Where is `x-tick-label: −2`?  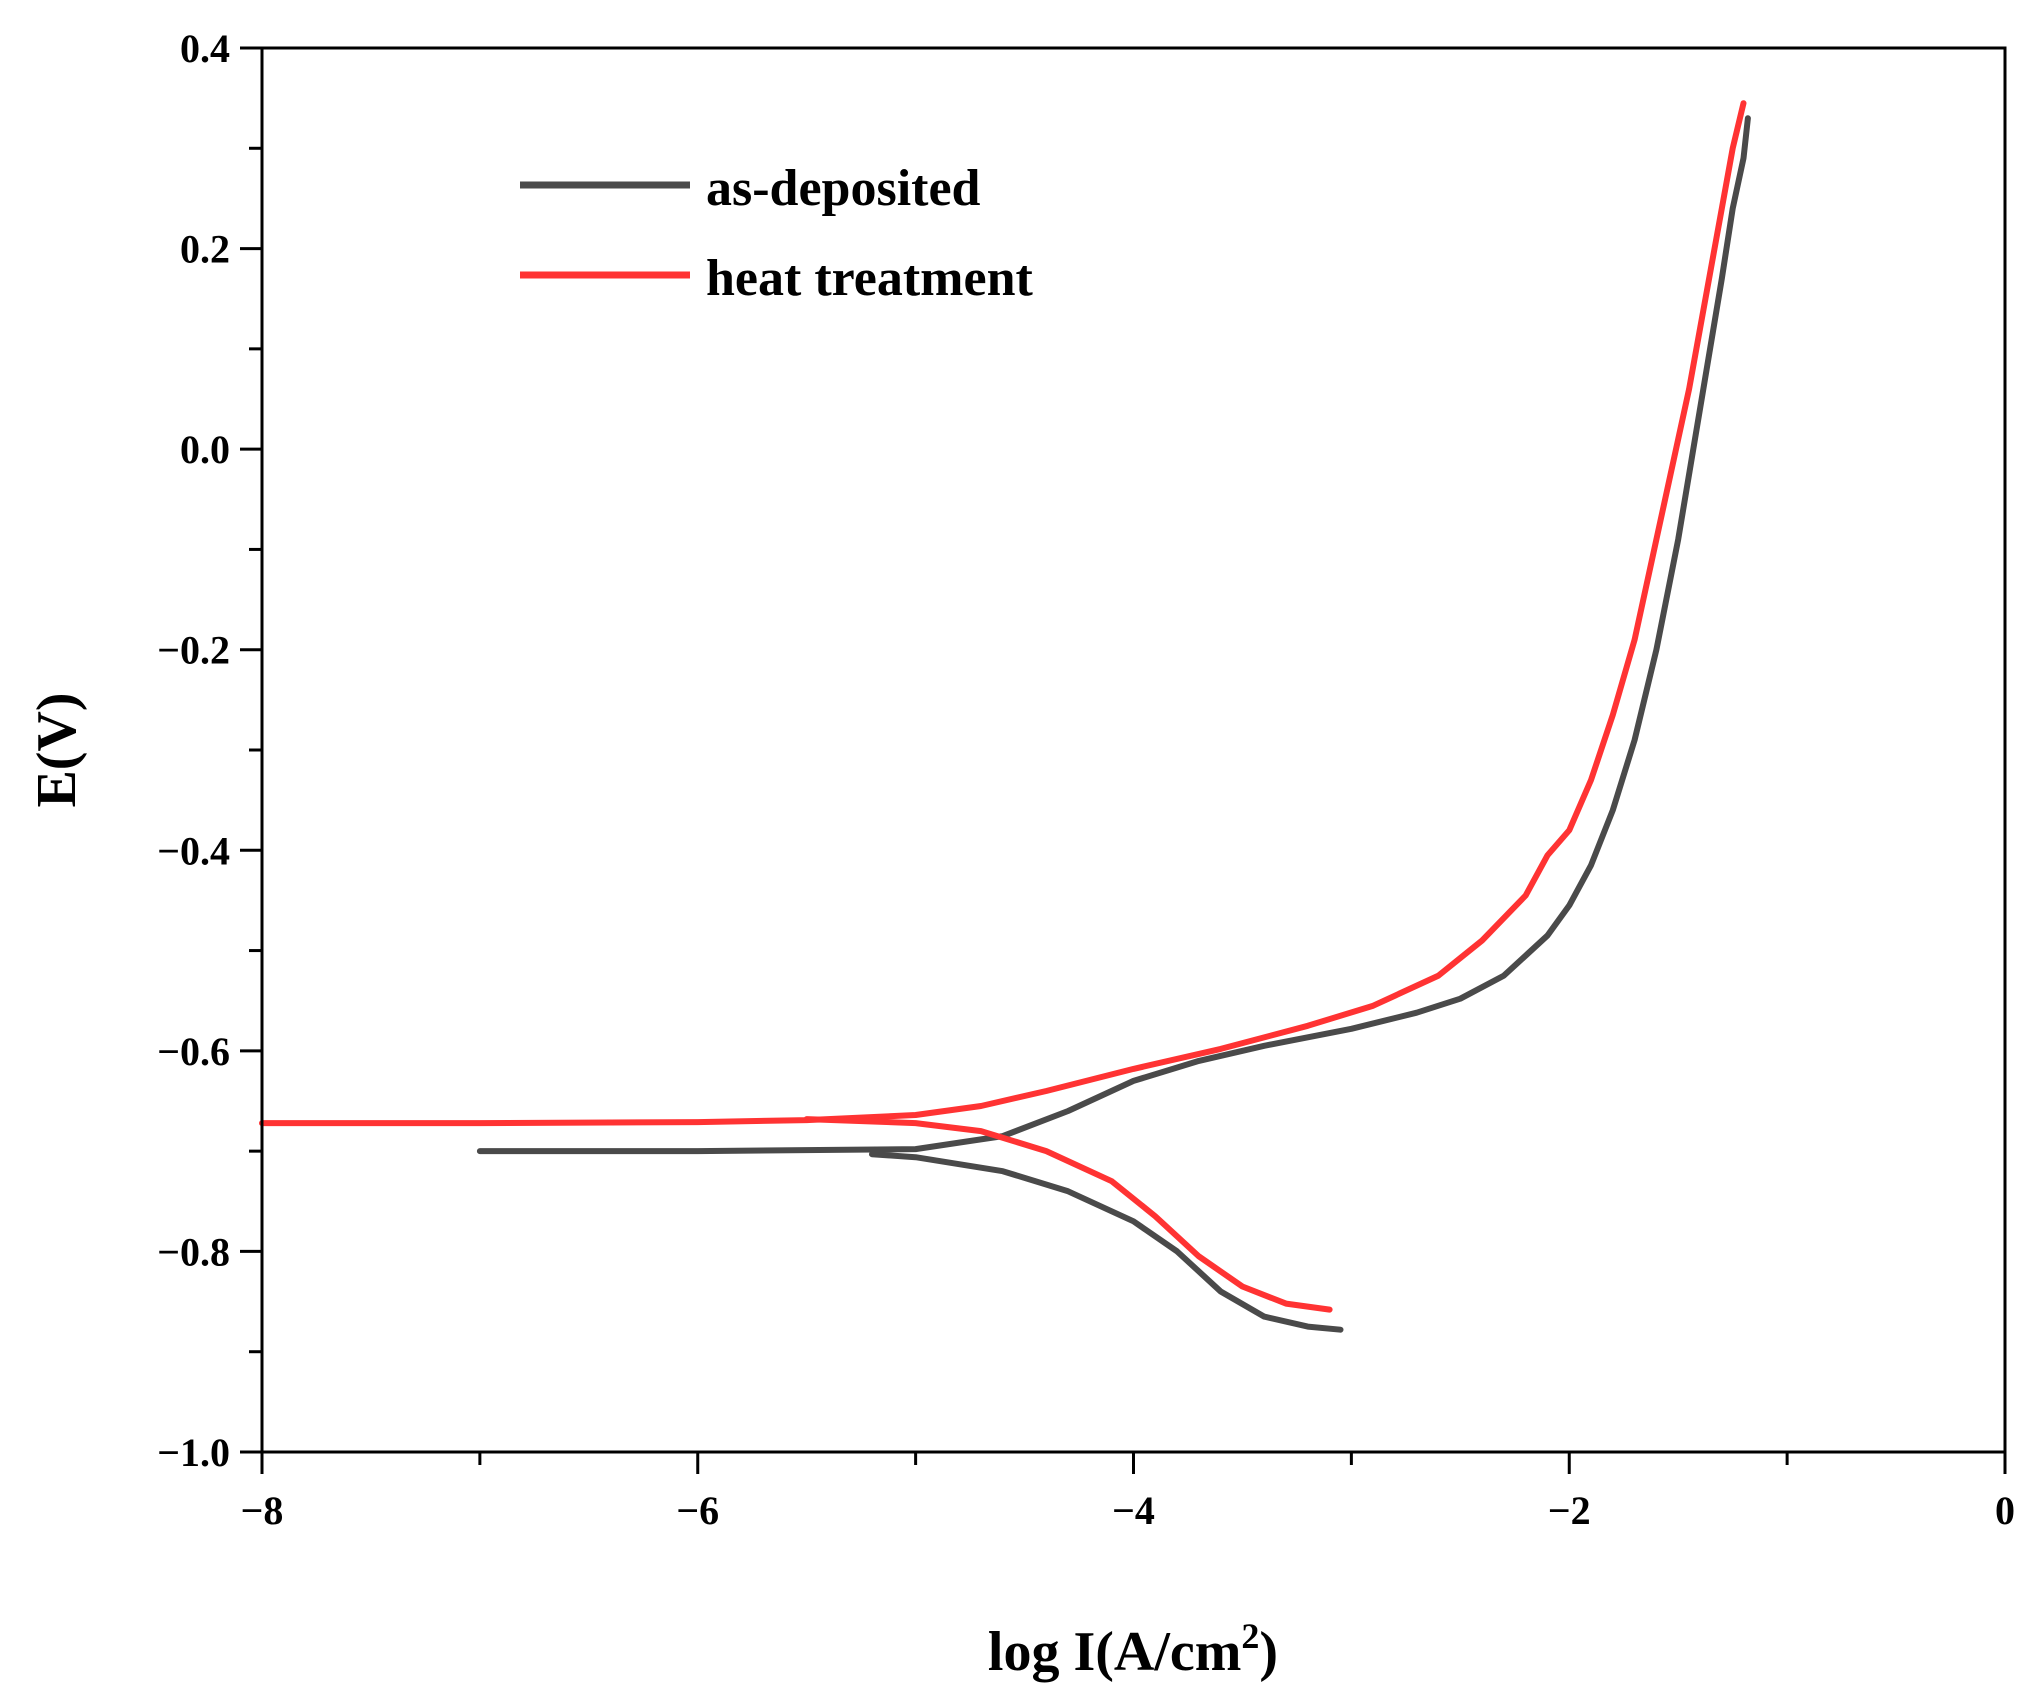
x-tick-label: −2 is located at coordinates (1569, 1510).